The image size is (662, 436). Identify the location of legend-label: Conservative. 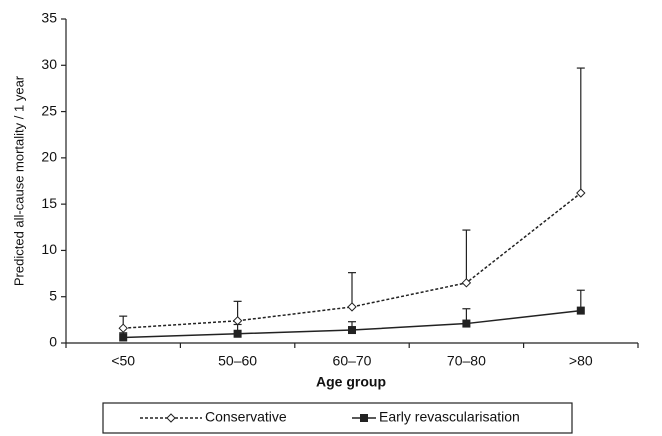
(246, 417).